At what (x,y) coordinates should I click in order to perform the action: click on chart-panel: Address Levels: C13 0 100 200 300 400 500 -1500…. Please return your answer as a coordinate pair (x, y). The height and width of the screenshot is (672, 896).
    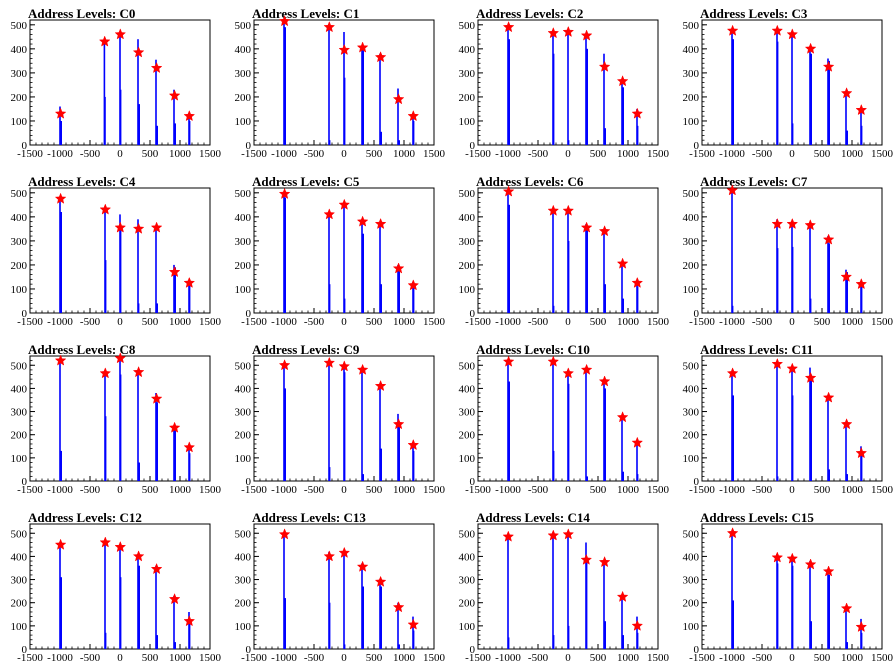
    Looking at the image, I should click on (336, 588).